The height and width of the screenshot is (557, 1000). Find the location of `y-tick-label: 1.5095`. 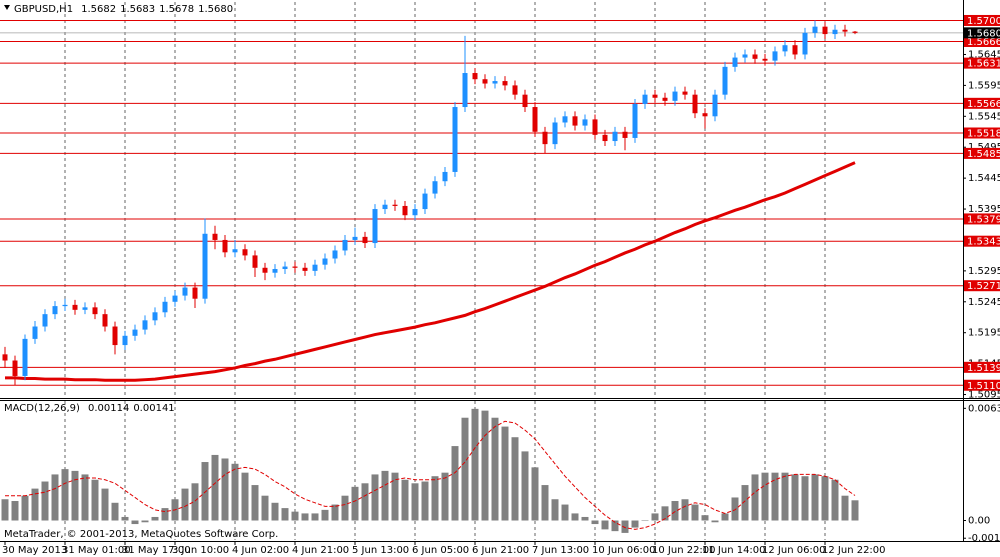

y-tick-label: 1.5095 is located at coordinates (984, 395).